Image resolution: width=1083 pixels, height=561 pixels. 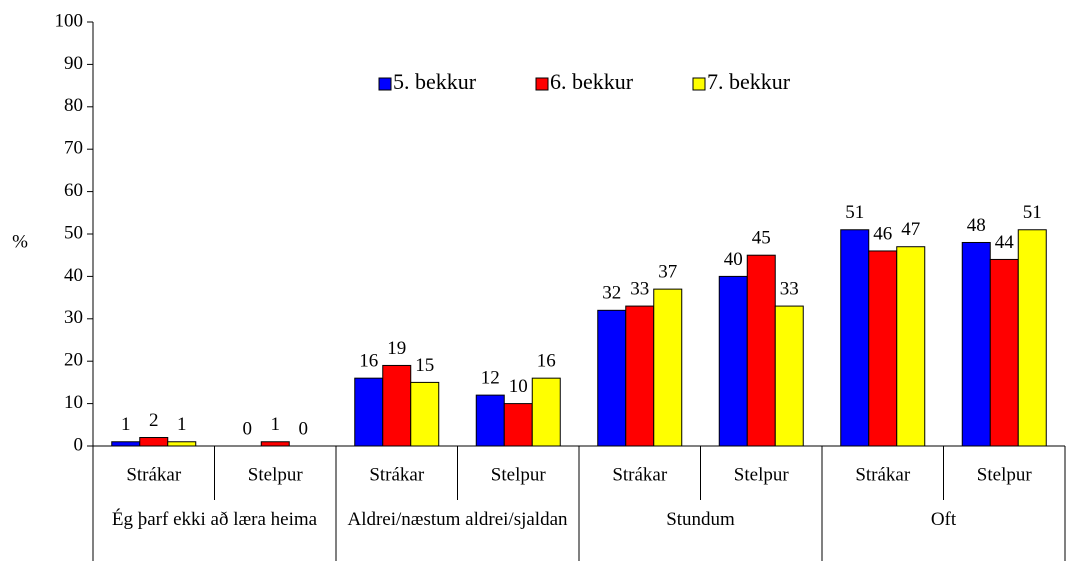 I want to click on data-label: 40, so click(x=733, y=259).